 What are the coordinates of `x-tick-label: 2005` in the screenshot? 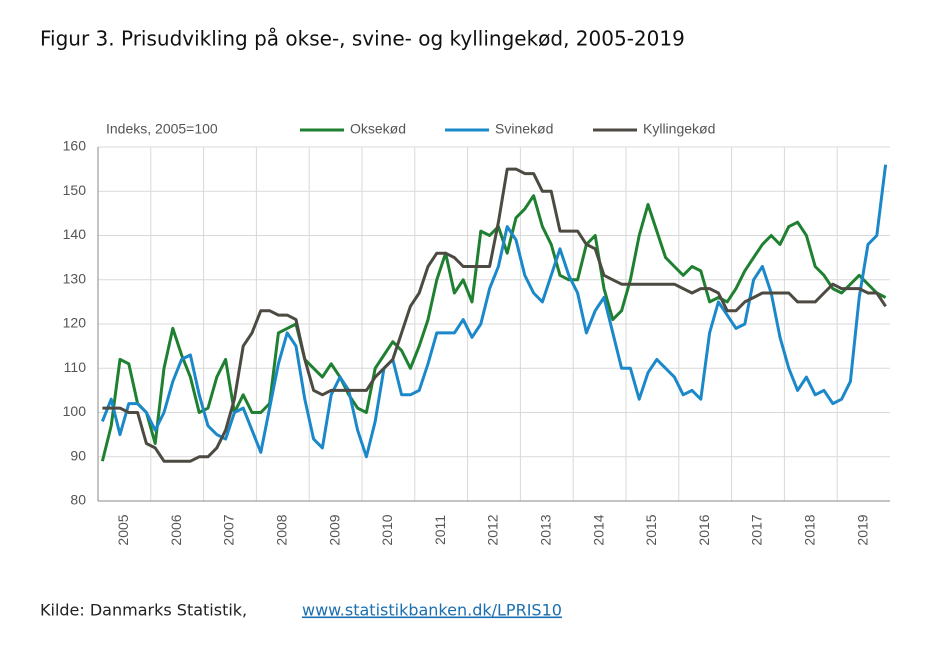 It's located at (123, 529).